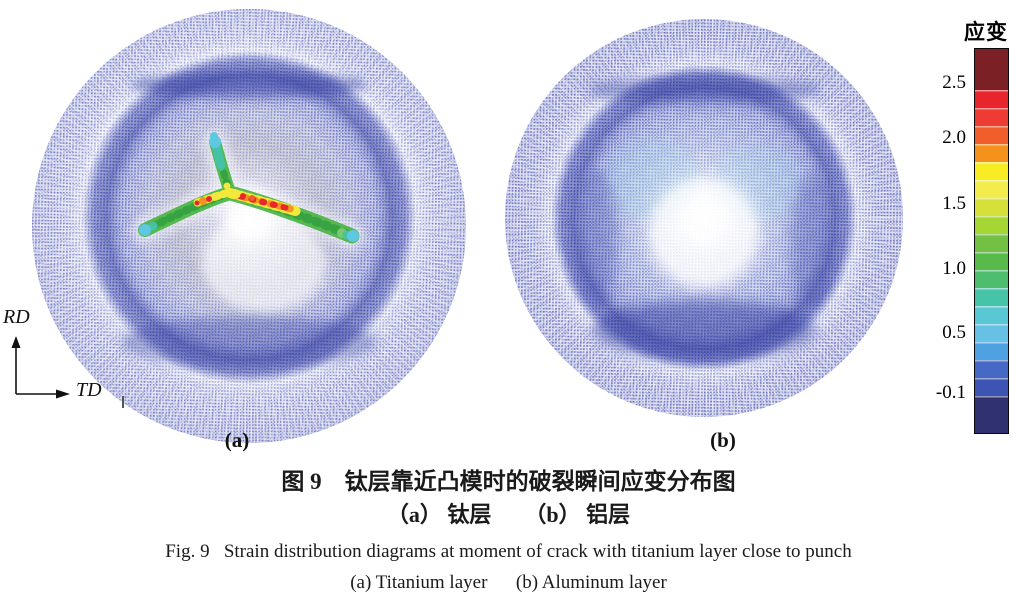 The width and height of the screenshot is (1017, 611). What do you see at coordinates (723, 440) in the screenshot?
I see `panel-label-b: (b)` at bounding box center [723, 440].